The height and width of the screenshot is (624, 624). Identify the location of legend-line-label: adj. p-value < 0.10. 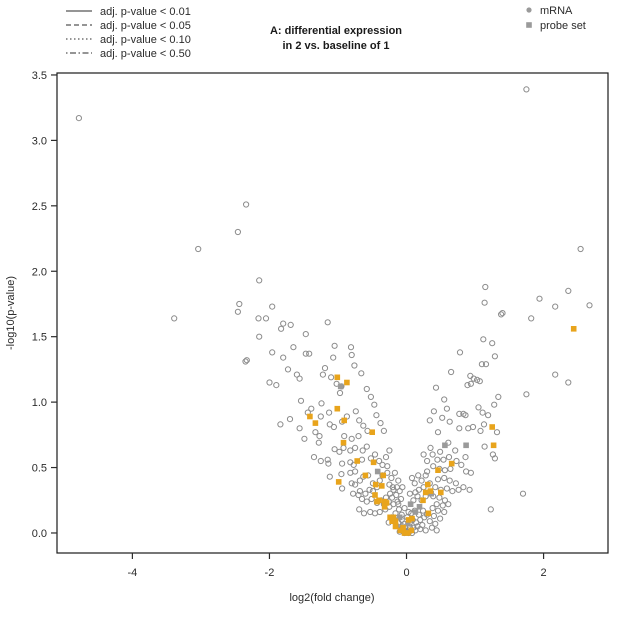
(145, 40).